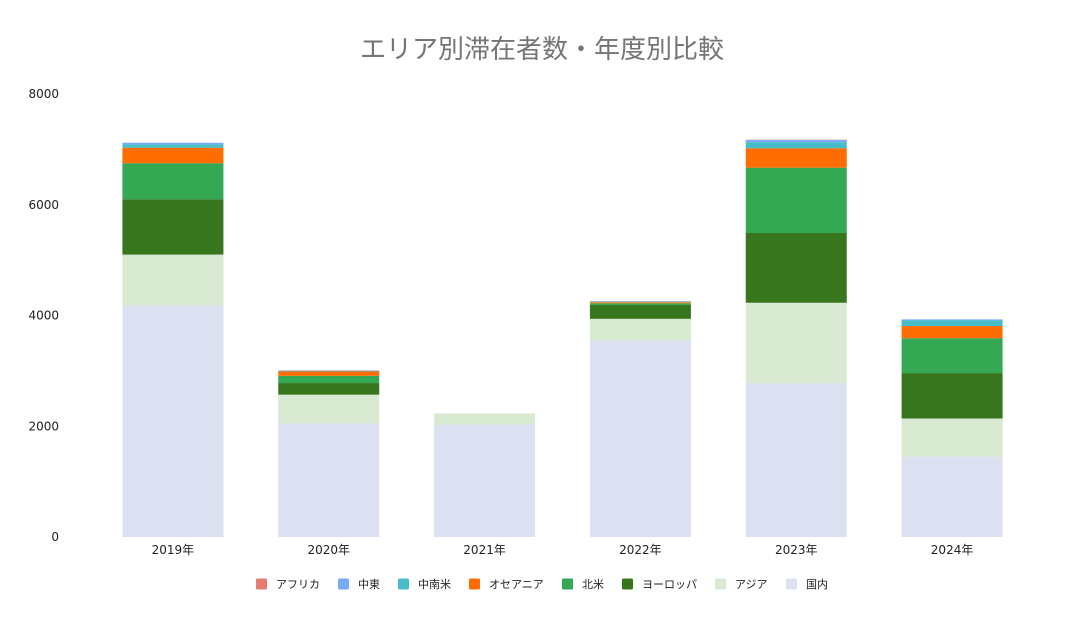 This screenshot has width=1084, height=623. Describe the element at coordinates (484, 550) in the screenshot. I see `x-tick-label: 2021年` at that location.